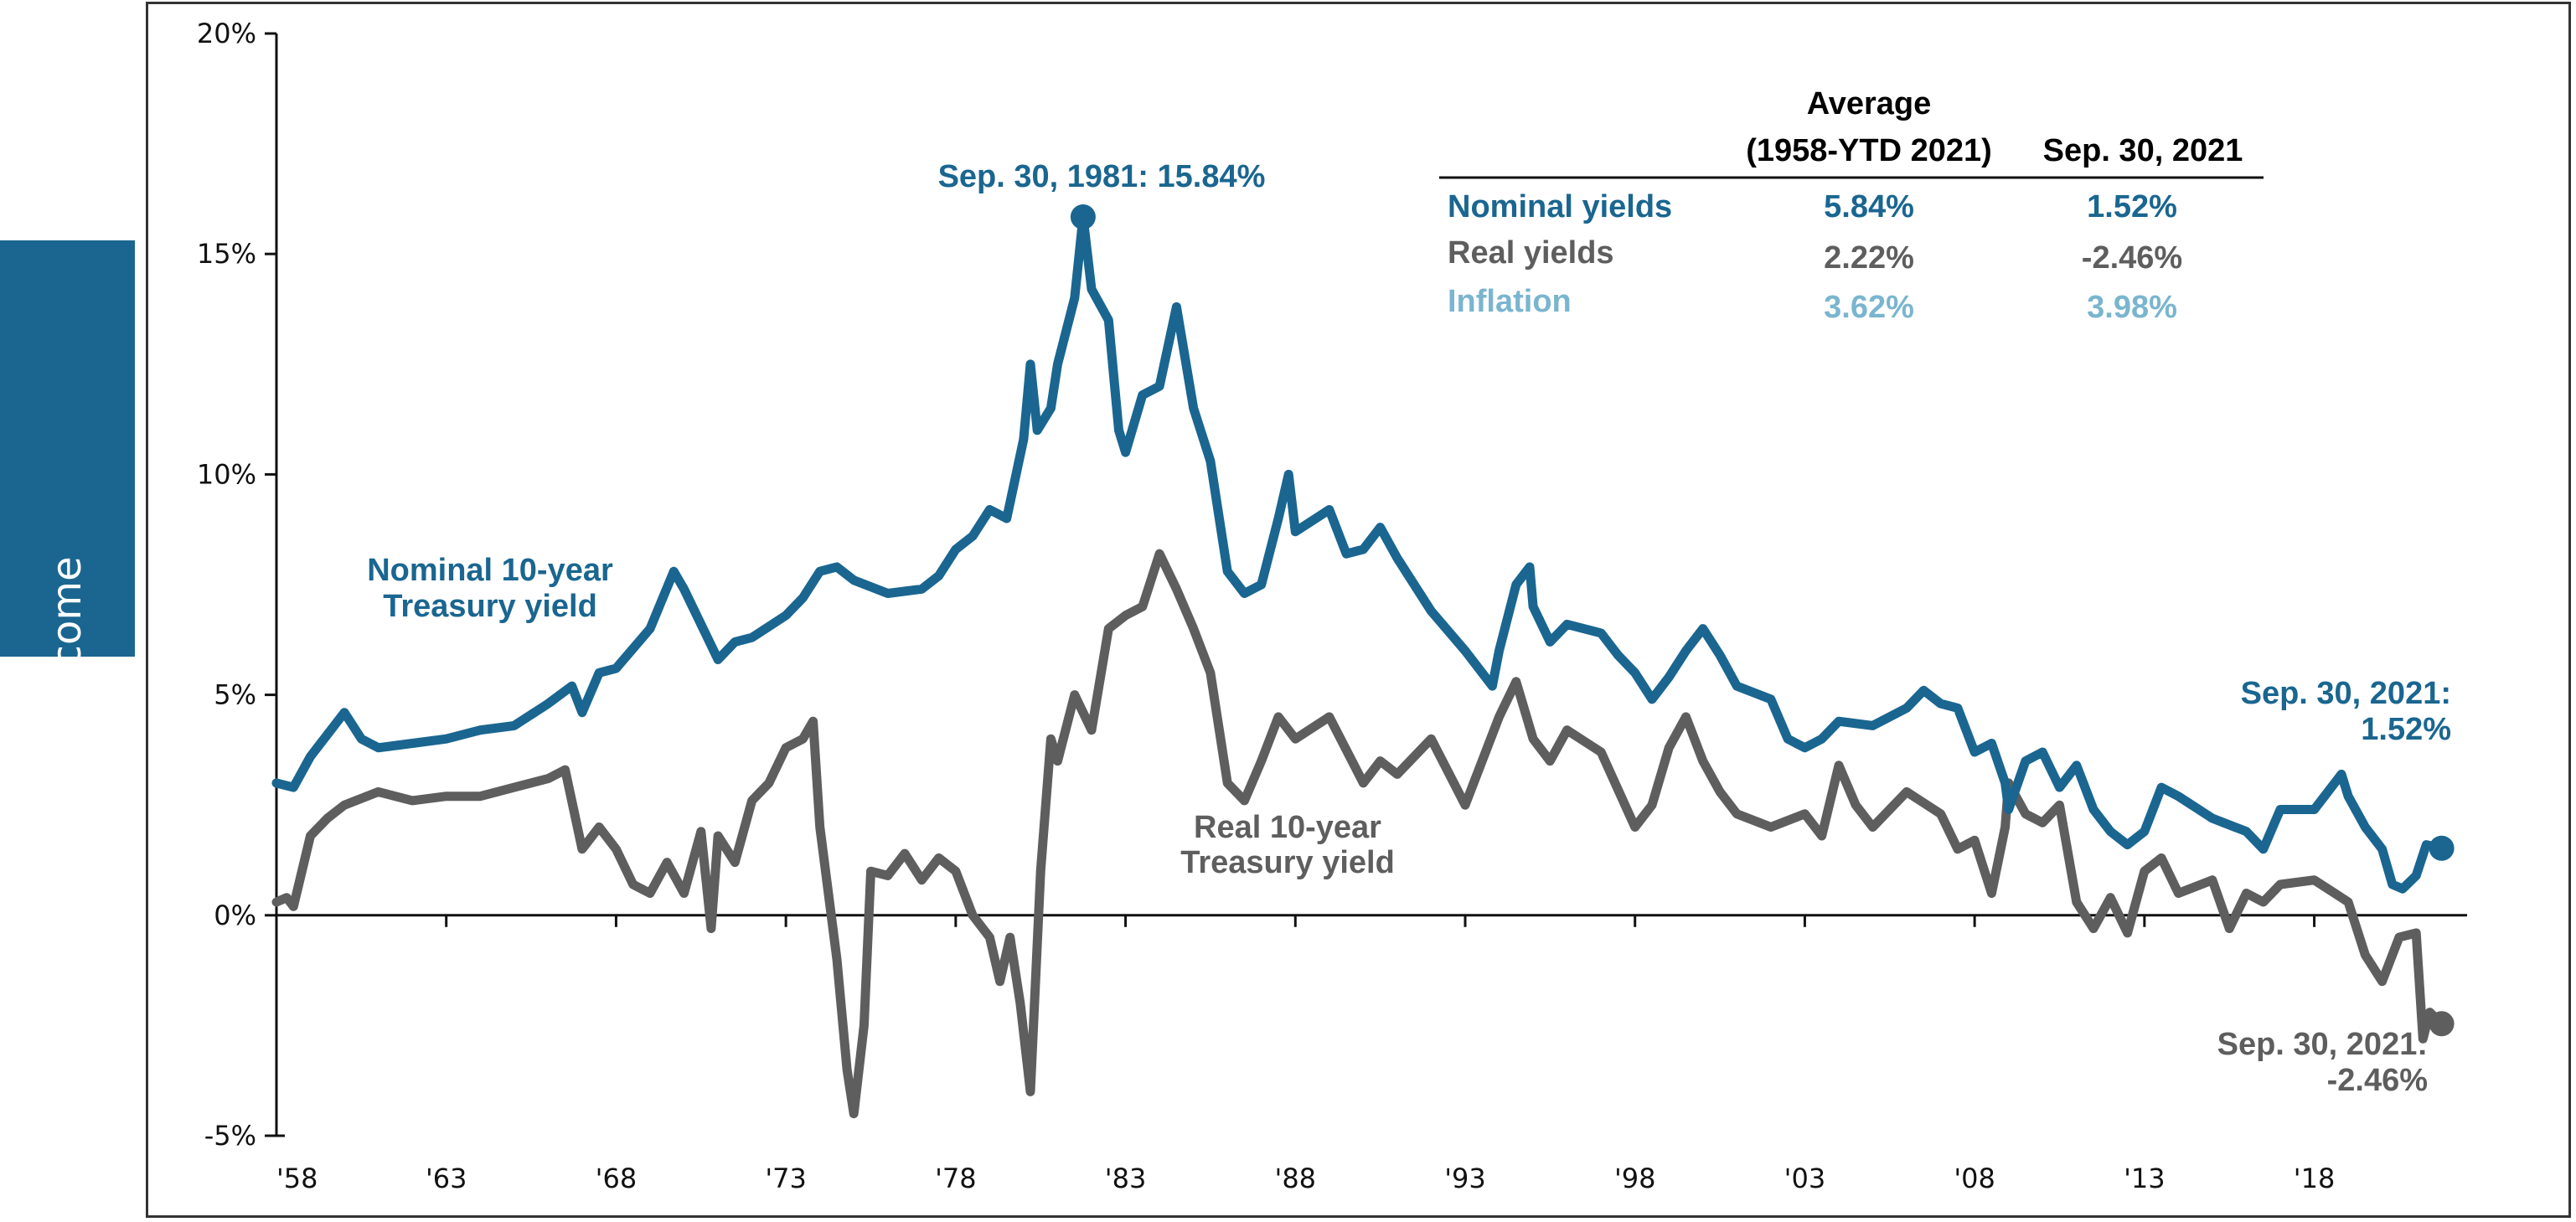 This screenshot has height=1222, width=2576. What do you see at coordinates (1805, 1178) in the screenshot?
I see `x-tick-label: '03` at bounding box center [1805, 1178].